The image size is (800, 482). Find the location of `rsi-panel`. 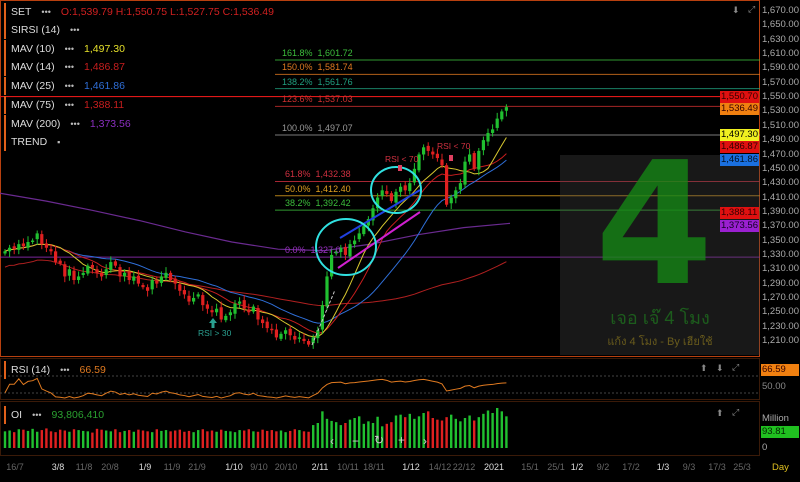

rsi-panel is located at coordinates (380, 379).